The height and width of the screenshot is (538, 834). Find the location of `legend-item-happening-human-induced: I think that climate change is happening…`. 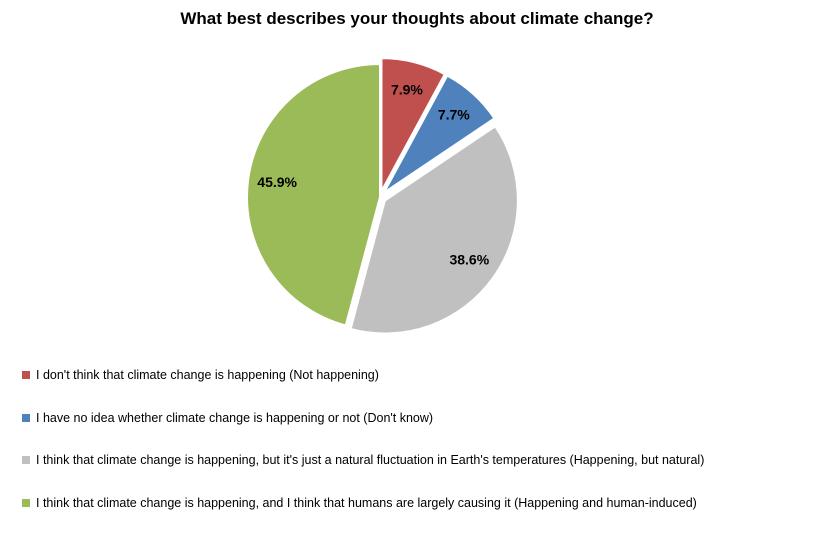

legend-item-happening-human-induced: I think that climate change is happening… is located at coordinates (422, 503).